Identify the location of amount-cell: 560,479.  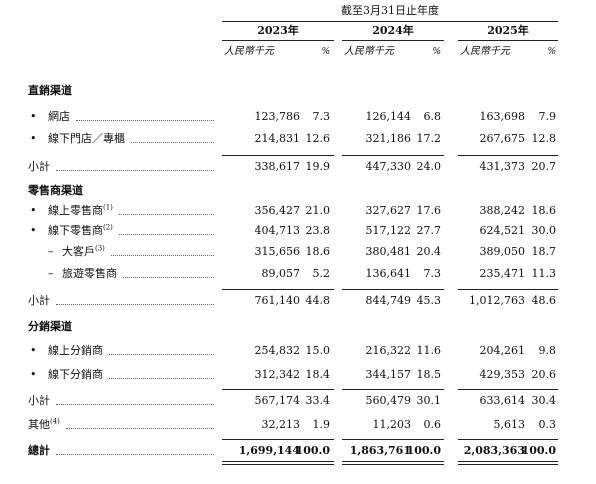
(388, 400).